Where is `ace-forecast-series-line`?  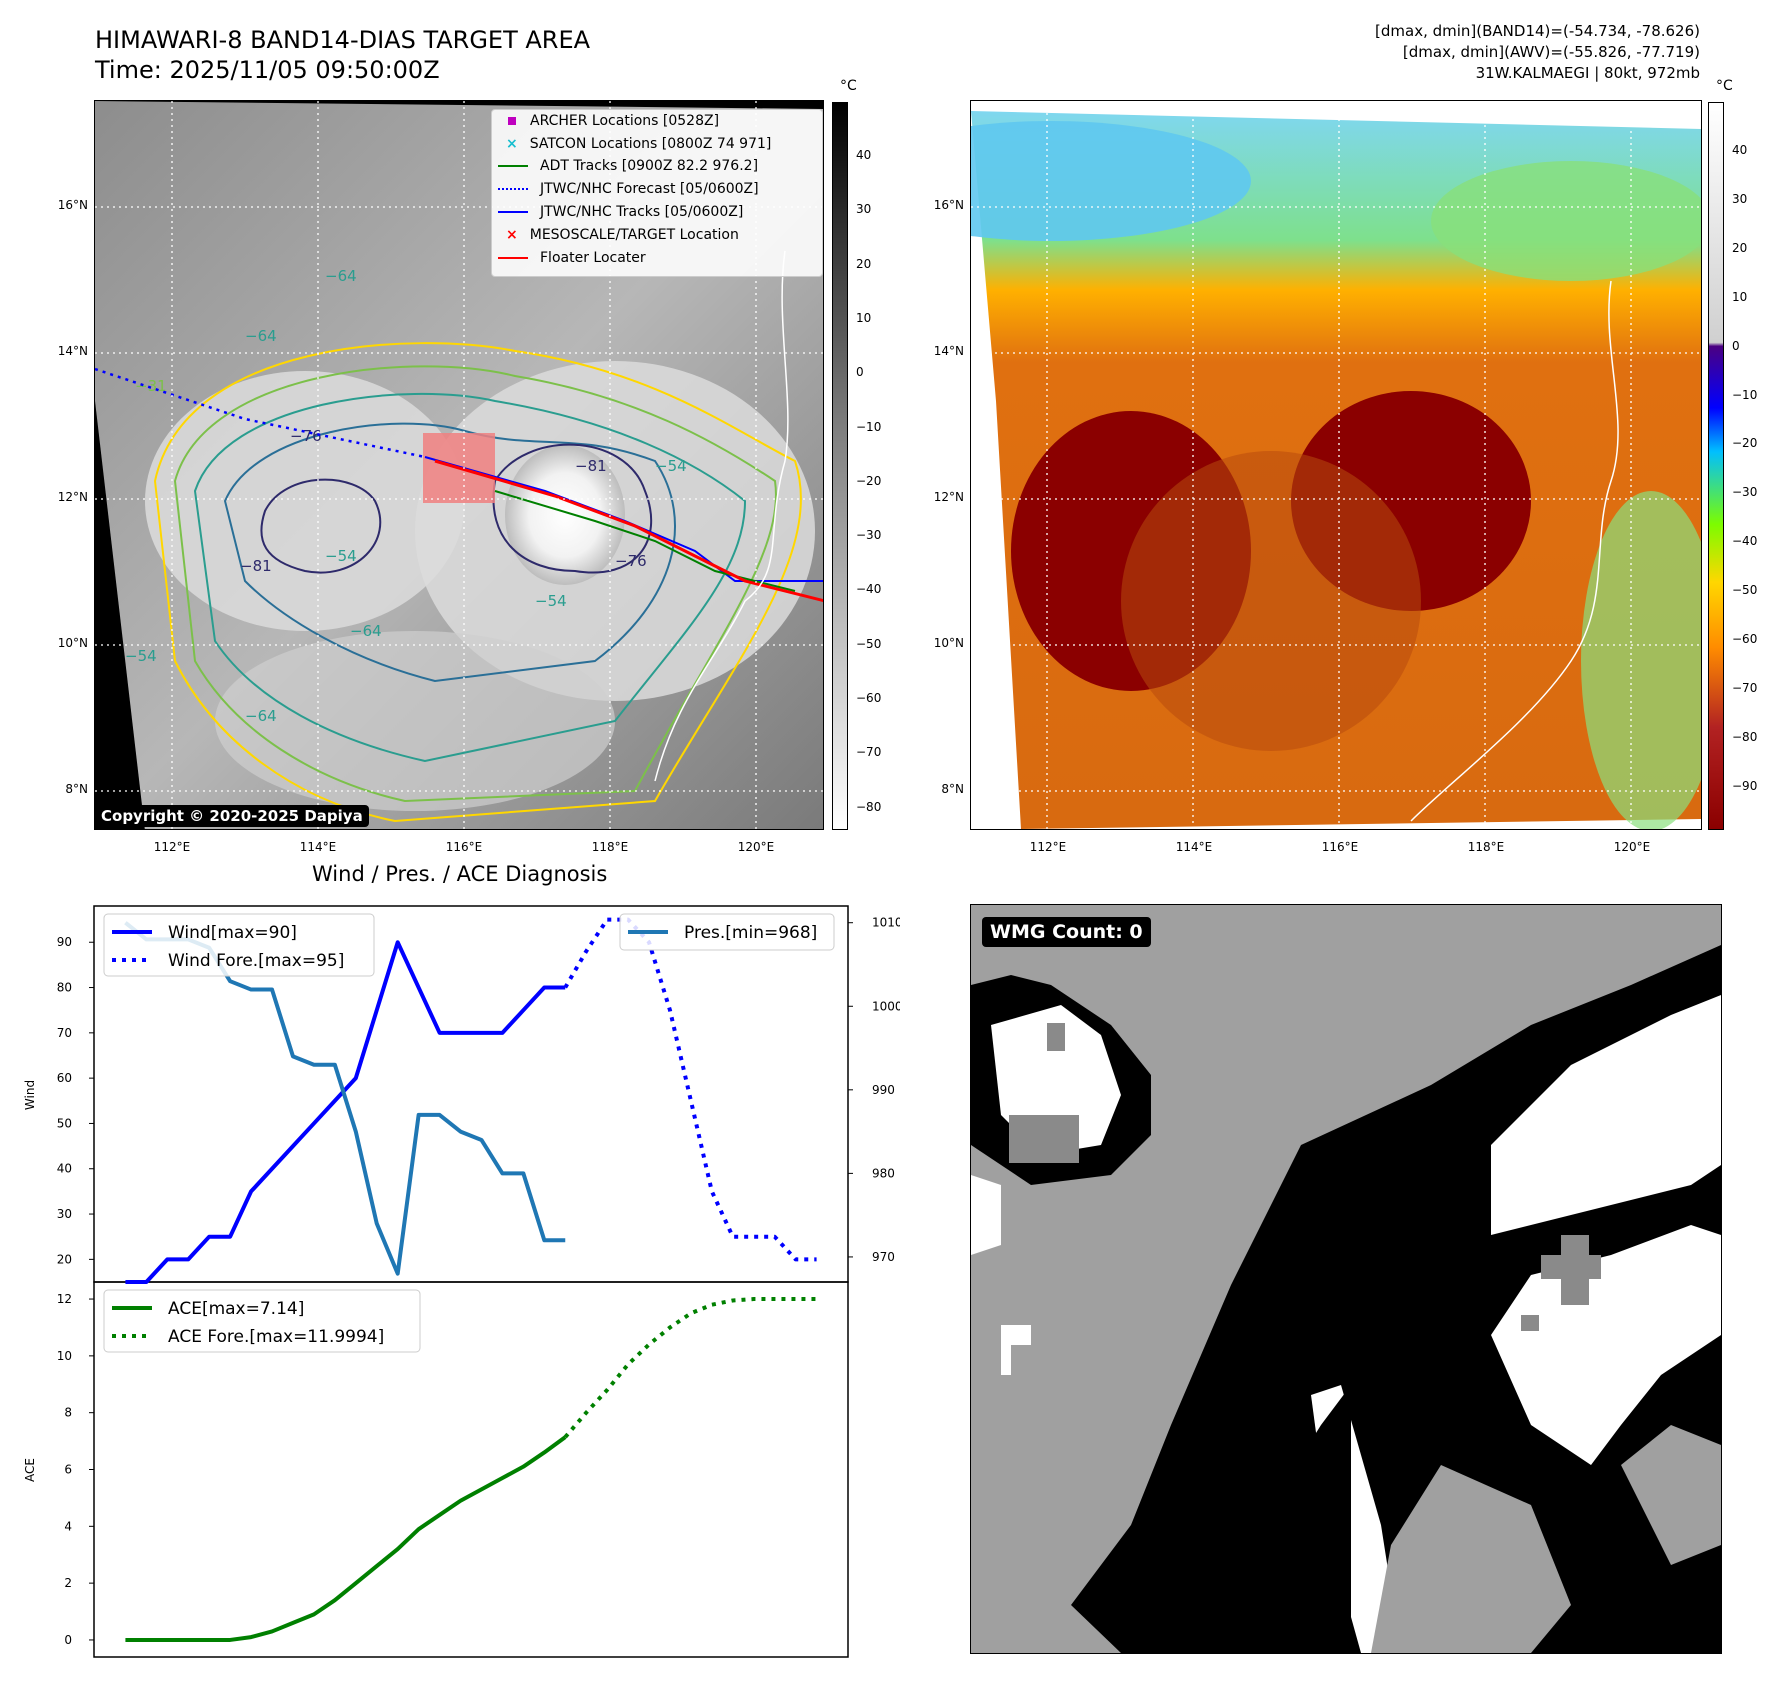 ace-forecast-series-line is located at coordinates (690, 1368).